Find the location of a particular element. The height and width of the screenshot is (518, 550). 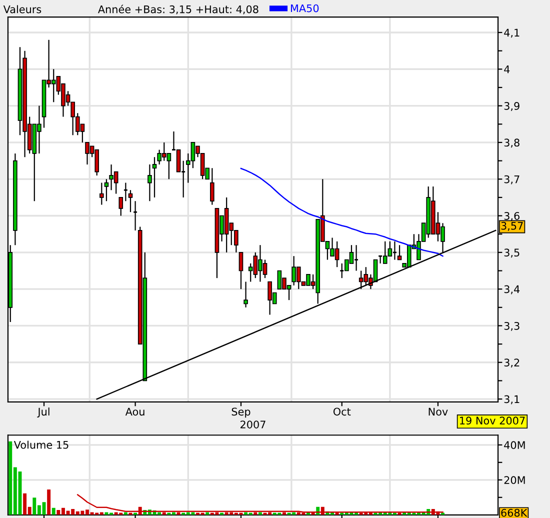

x-axis-title: 2007 is located at coordinates (253, 424).